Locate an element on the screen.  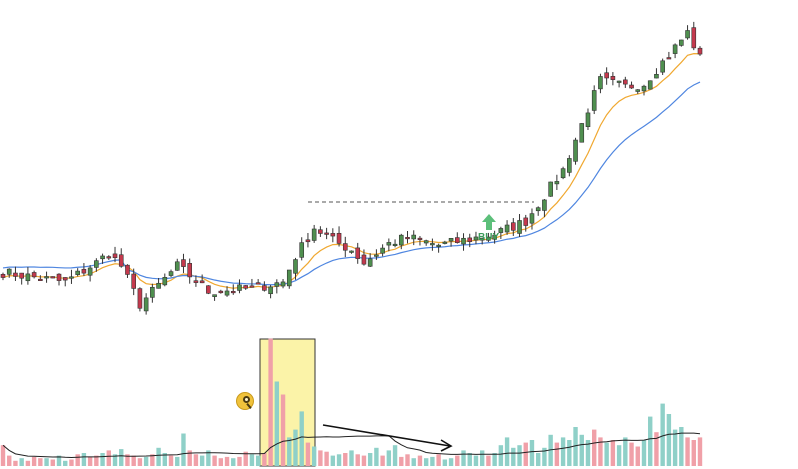
volume-average-line is located at coordinates (351, 445).